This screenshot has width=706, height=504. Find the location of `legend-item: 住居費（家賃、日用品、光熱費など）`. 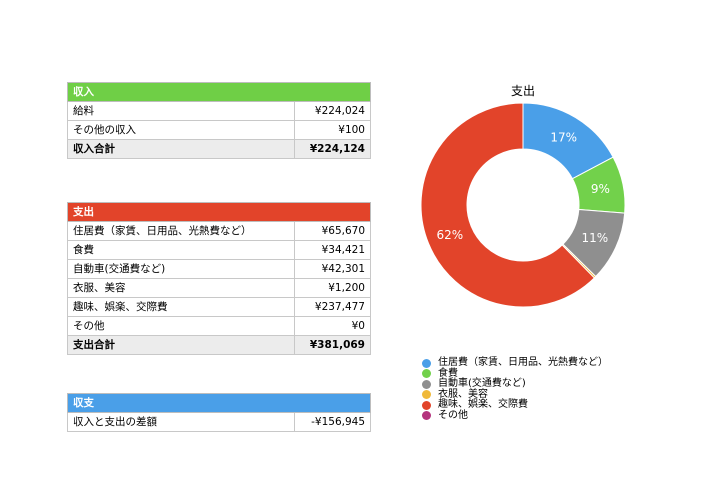

legend-item: 住居費（家賃、日用品、光熱費など） is located at coordinates (515, 363).